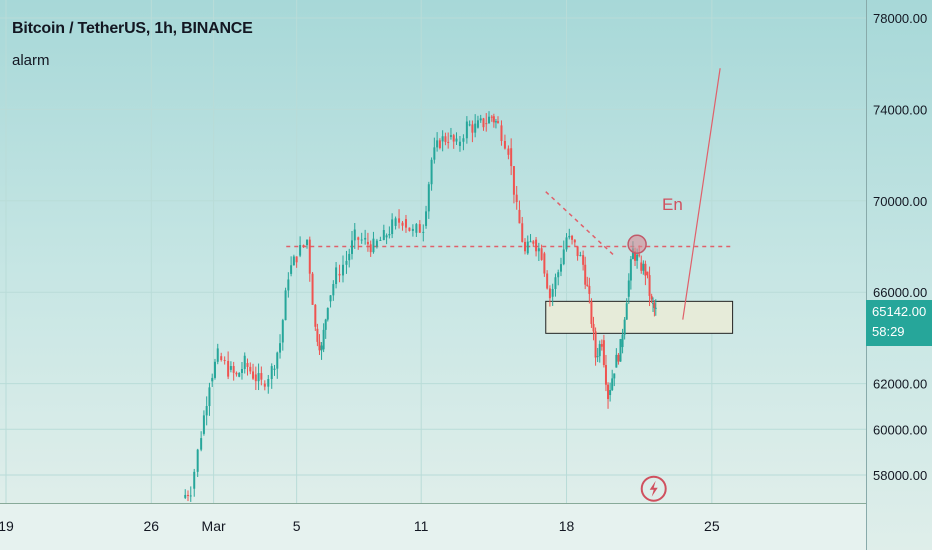 This screenshot has width=932, height=550. What do you see at coordinates (701, 194) in the screenshot?
I see `projection-line` at bounding box center [701, 194].